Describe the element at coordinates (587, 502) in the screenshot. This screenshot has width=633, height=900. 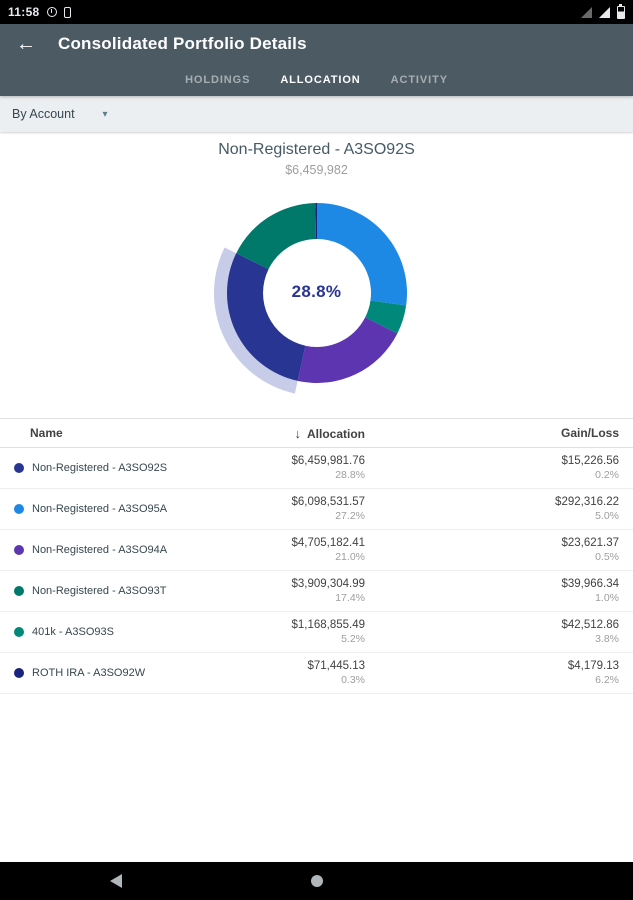
I see `gain-value: $292,316.22` at that location.